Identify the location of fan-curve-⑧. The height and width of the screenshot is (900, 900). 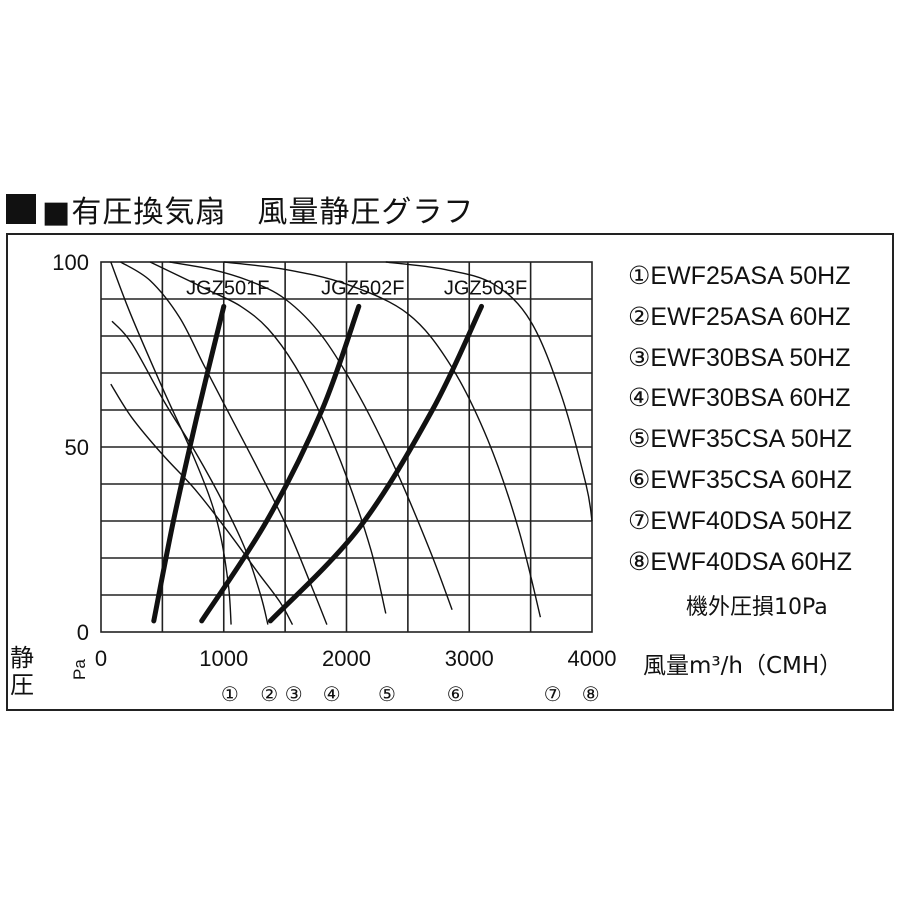
(489, 391).